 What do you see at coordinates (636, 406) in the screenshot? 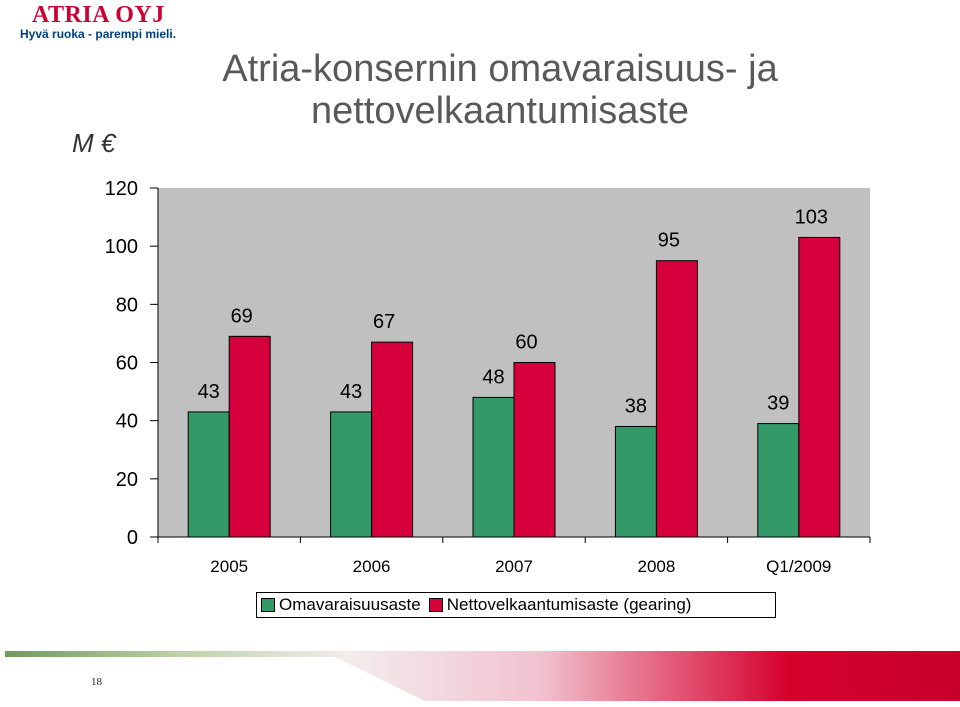
I see `data-label-series-1: 38` at bounding box center [636, 406].